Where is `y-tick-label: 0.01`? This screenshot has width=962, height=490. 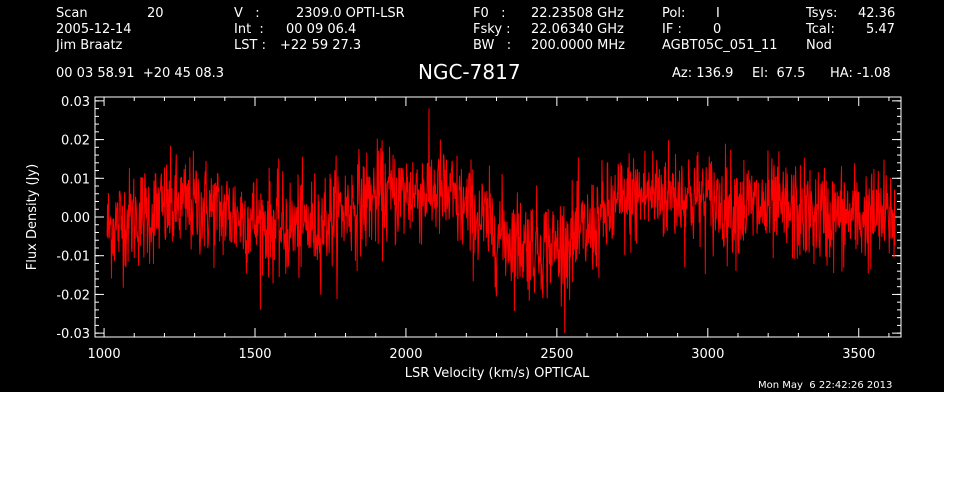
y-tick-label: 0.01 is located at coordinates (75, 179).